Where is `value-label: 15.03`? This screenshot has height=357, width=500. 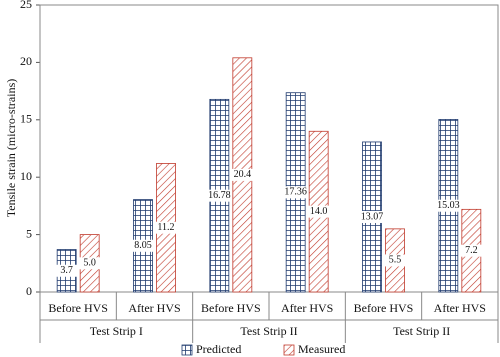
value-label: 15.03 is located at coordinates (448, 205).